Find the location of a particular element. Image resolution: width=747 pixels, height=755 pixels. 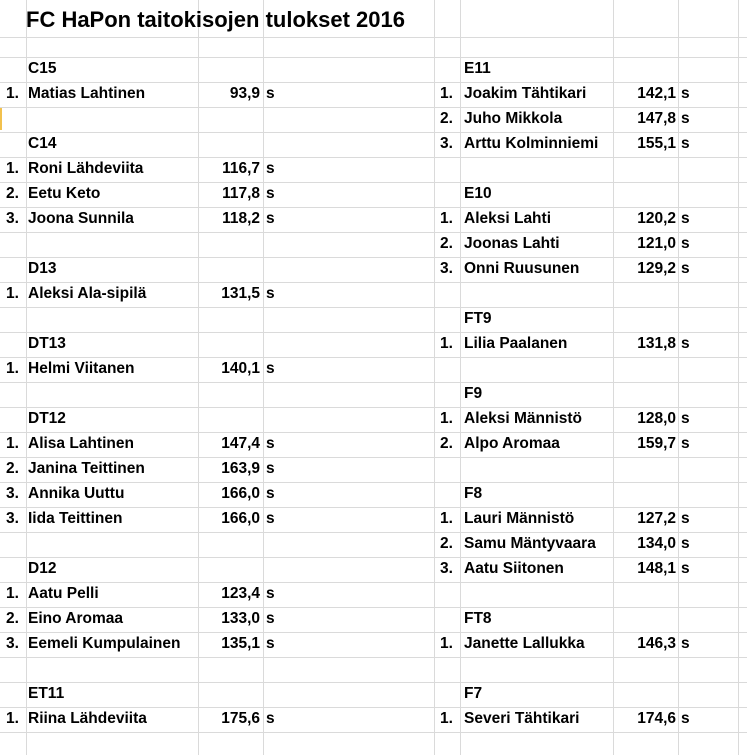

result-time: 123,4 is located at coordinates (240, 593).